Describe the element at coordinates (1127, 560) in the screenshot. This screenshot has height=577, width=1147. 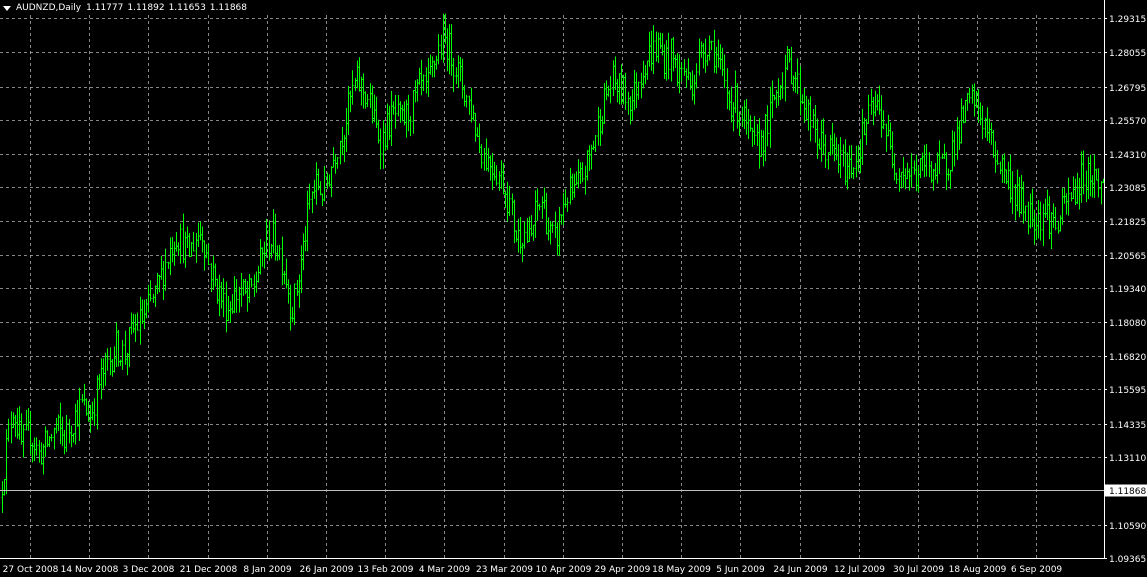
I see `y-tick-label: 1.09365` at that location.